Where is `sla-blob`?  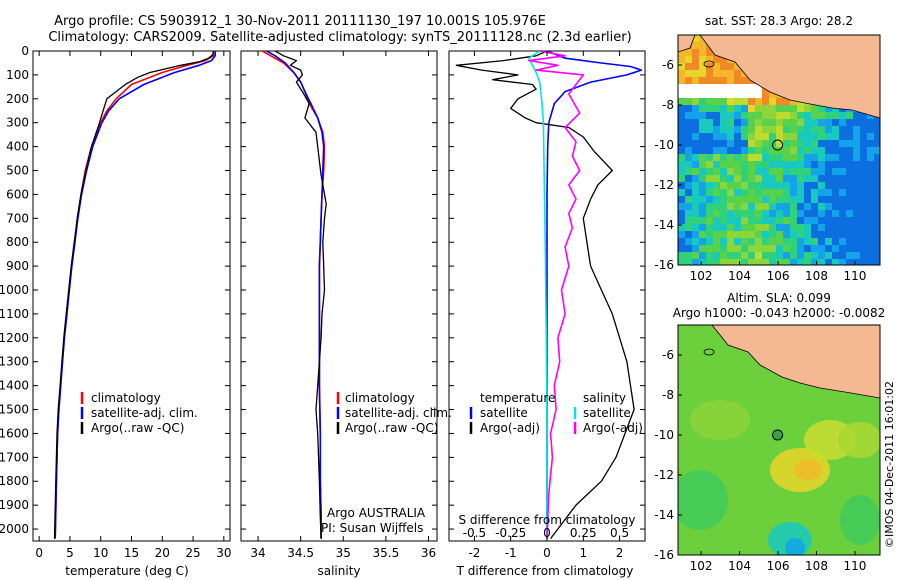
sla-blob is located at coordinates (703, 500).